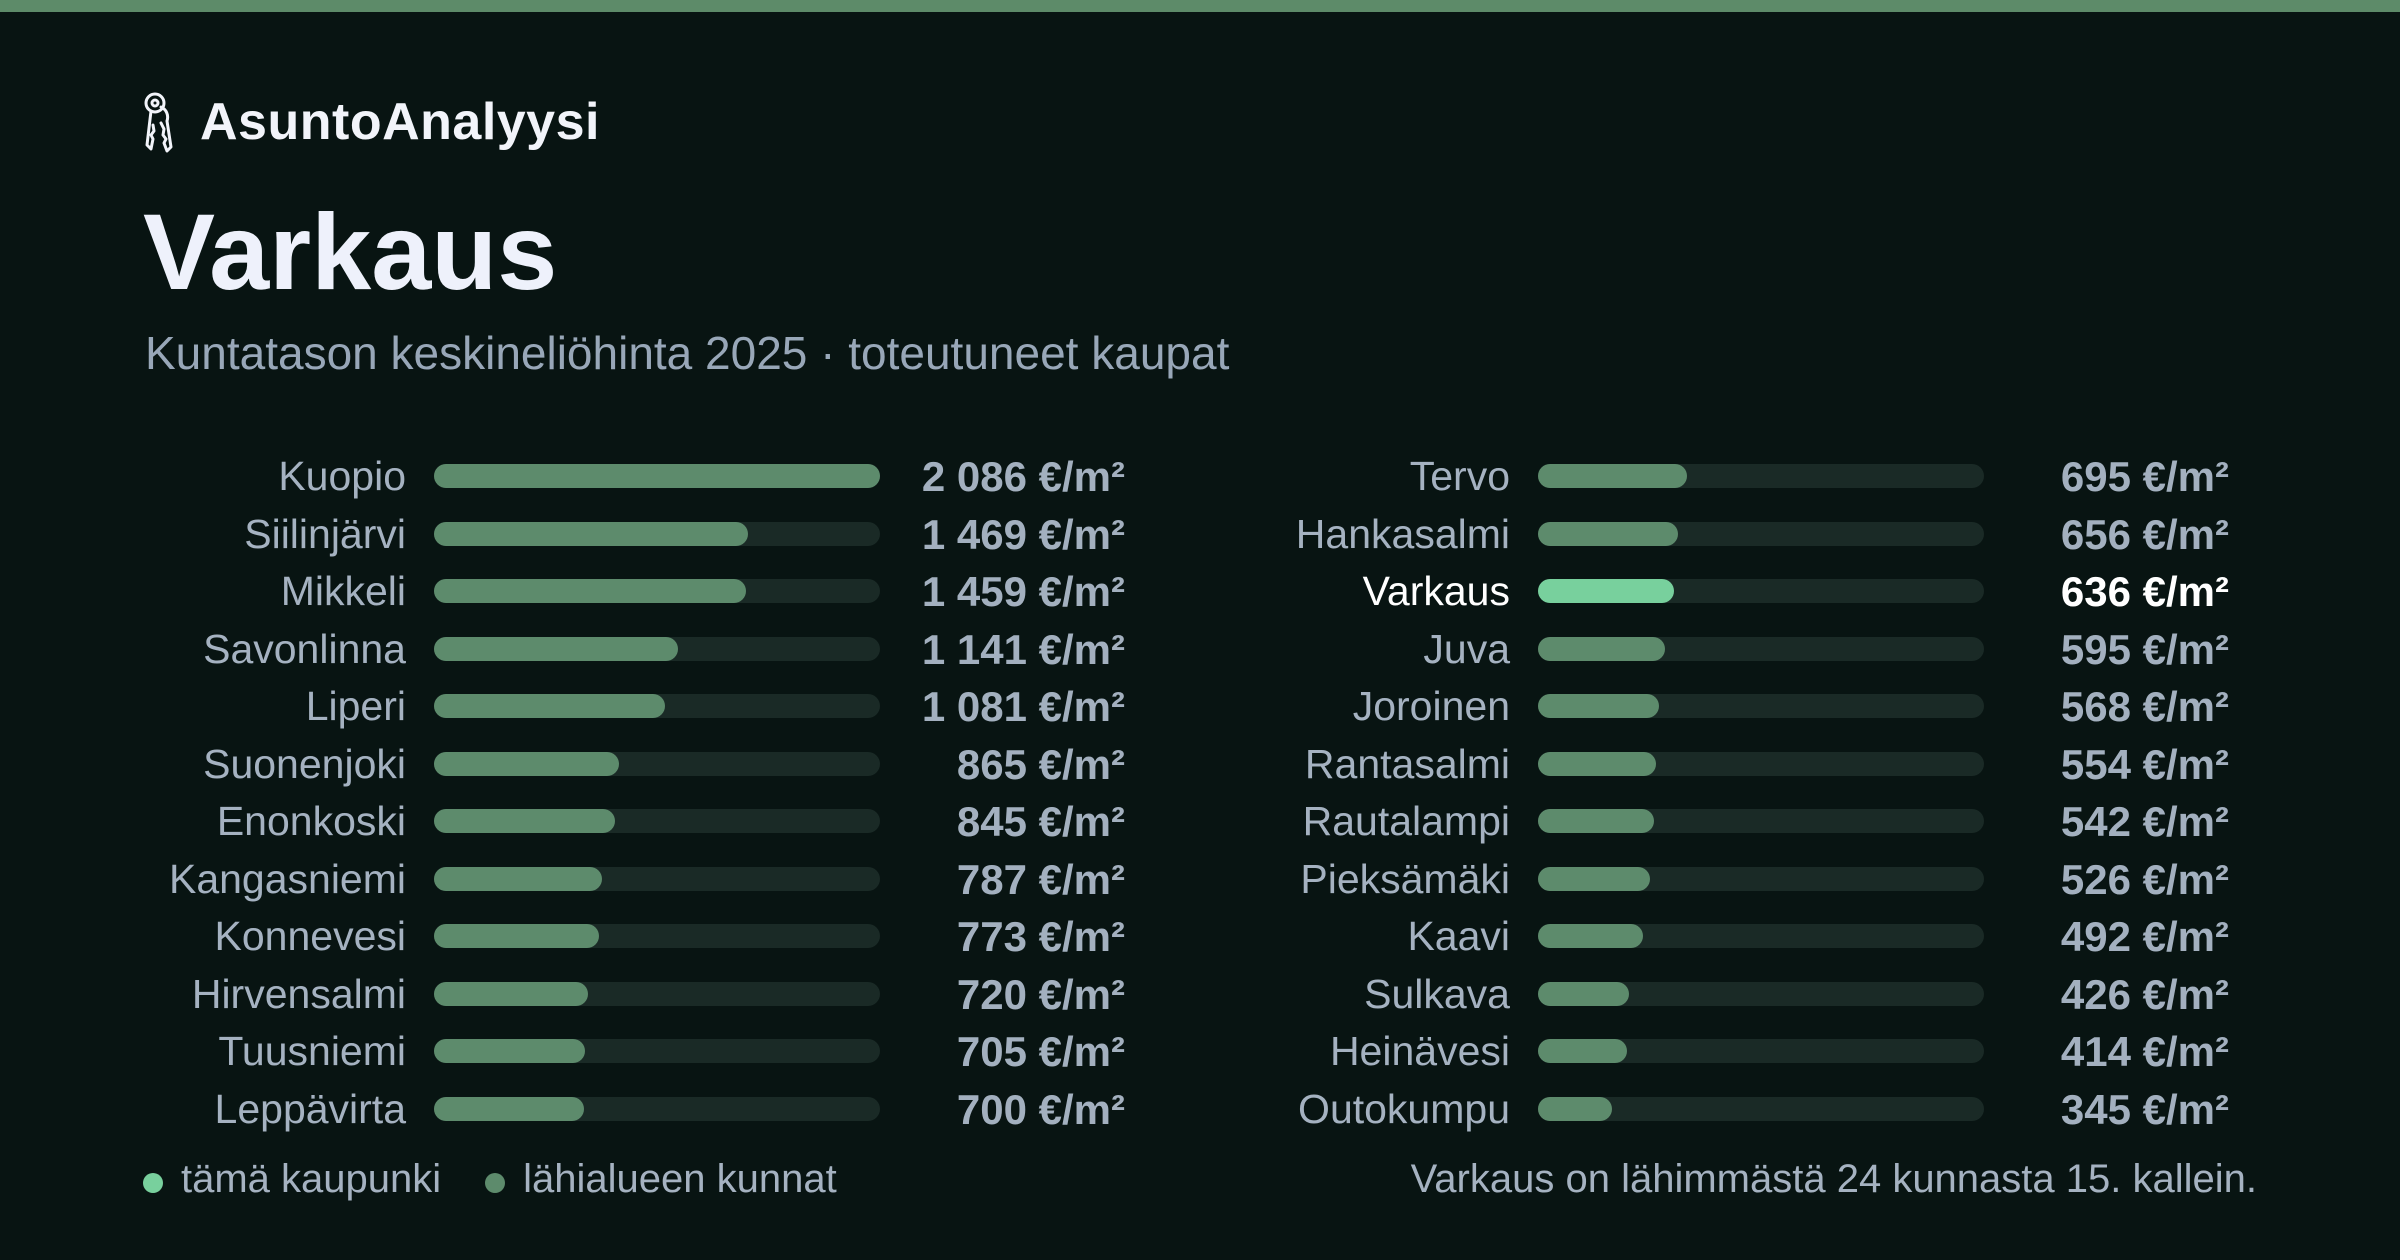  What do you see at coordinates (1406, 821) in the screenshot?
I see `bar-label: Rautalampi` at bounding box center [1406, 821].